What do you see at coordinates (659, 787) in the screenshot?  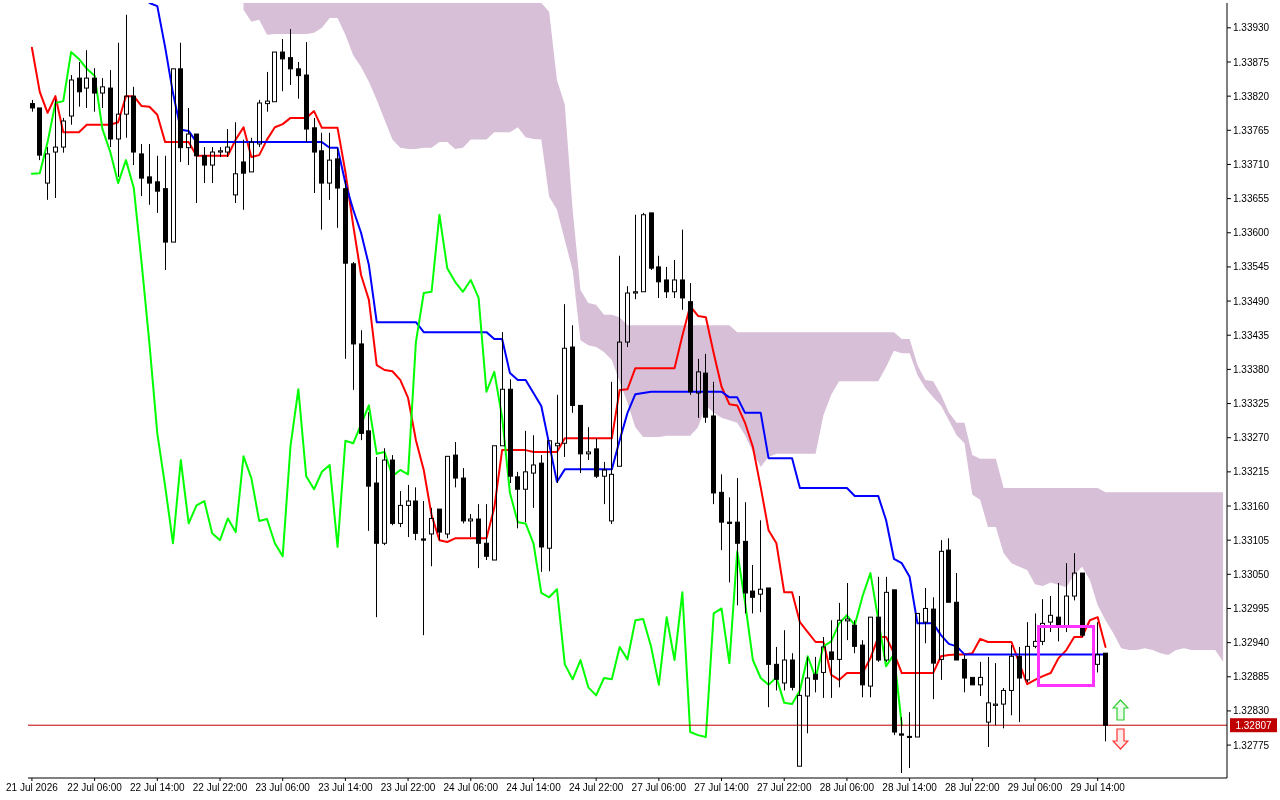 I see `x-tick-label: 27 Jul 06:00` at bounding box center [659, 787].